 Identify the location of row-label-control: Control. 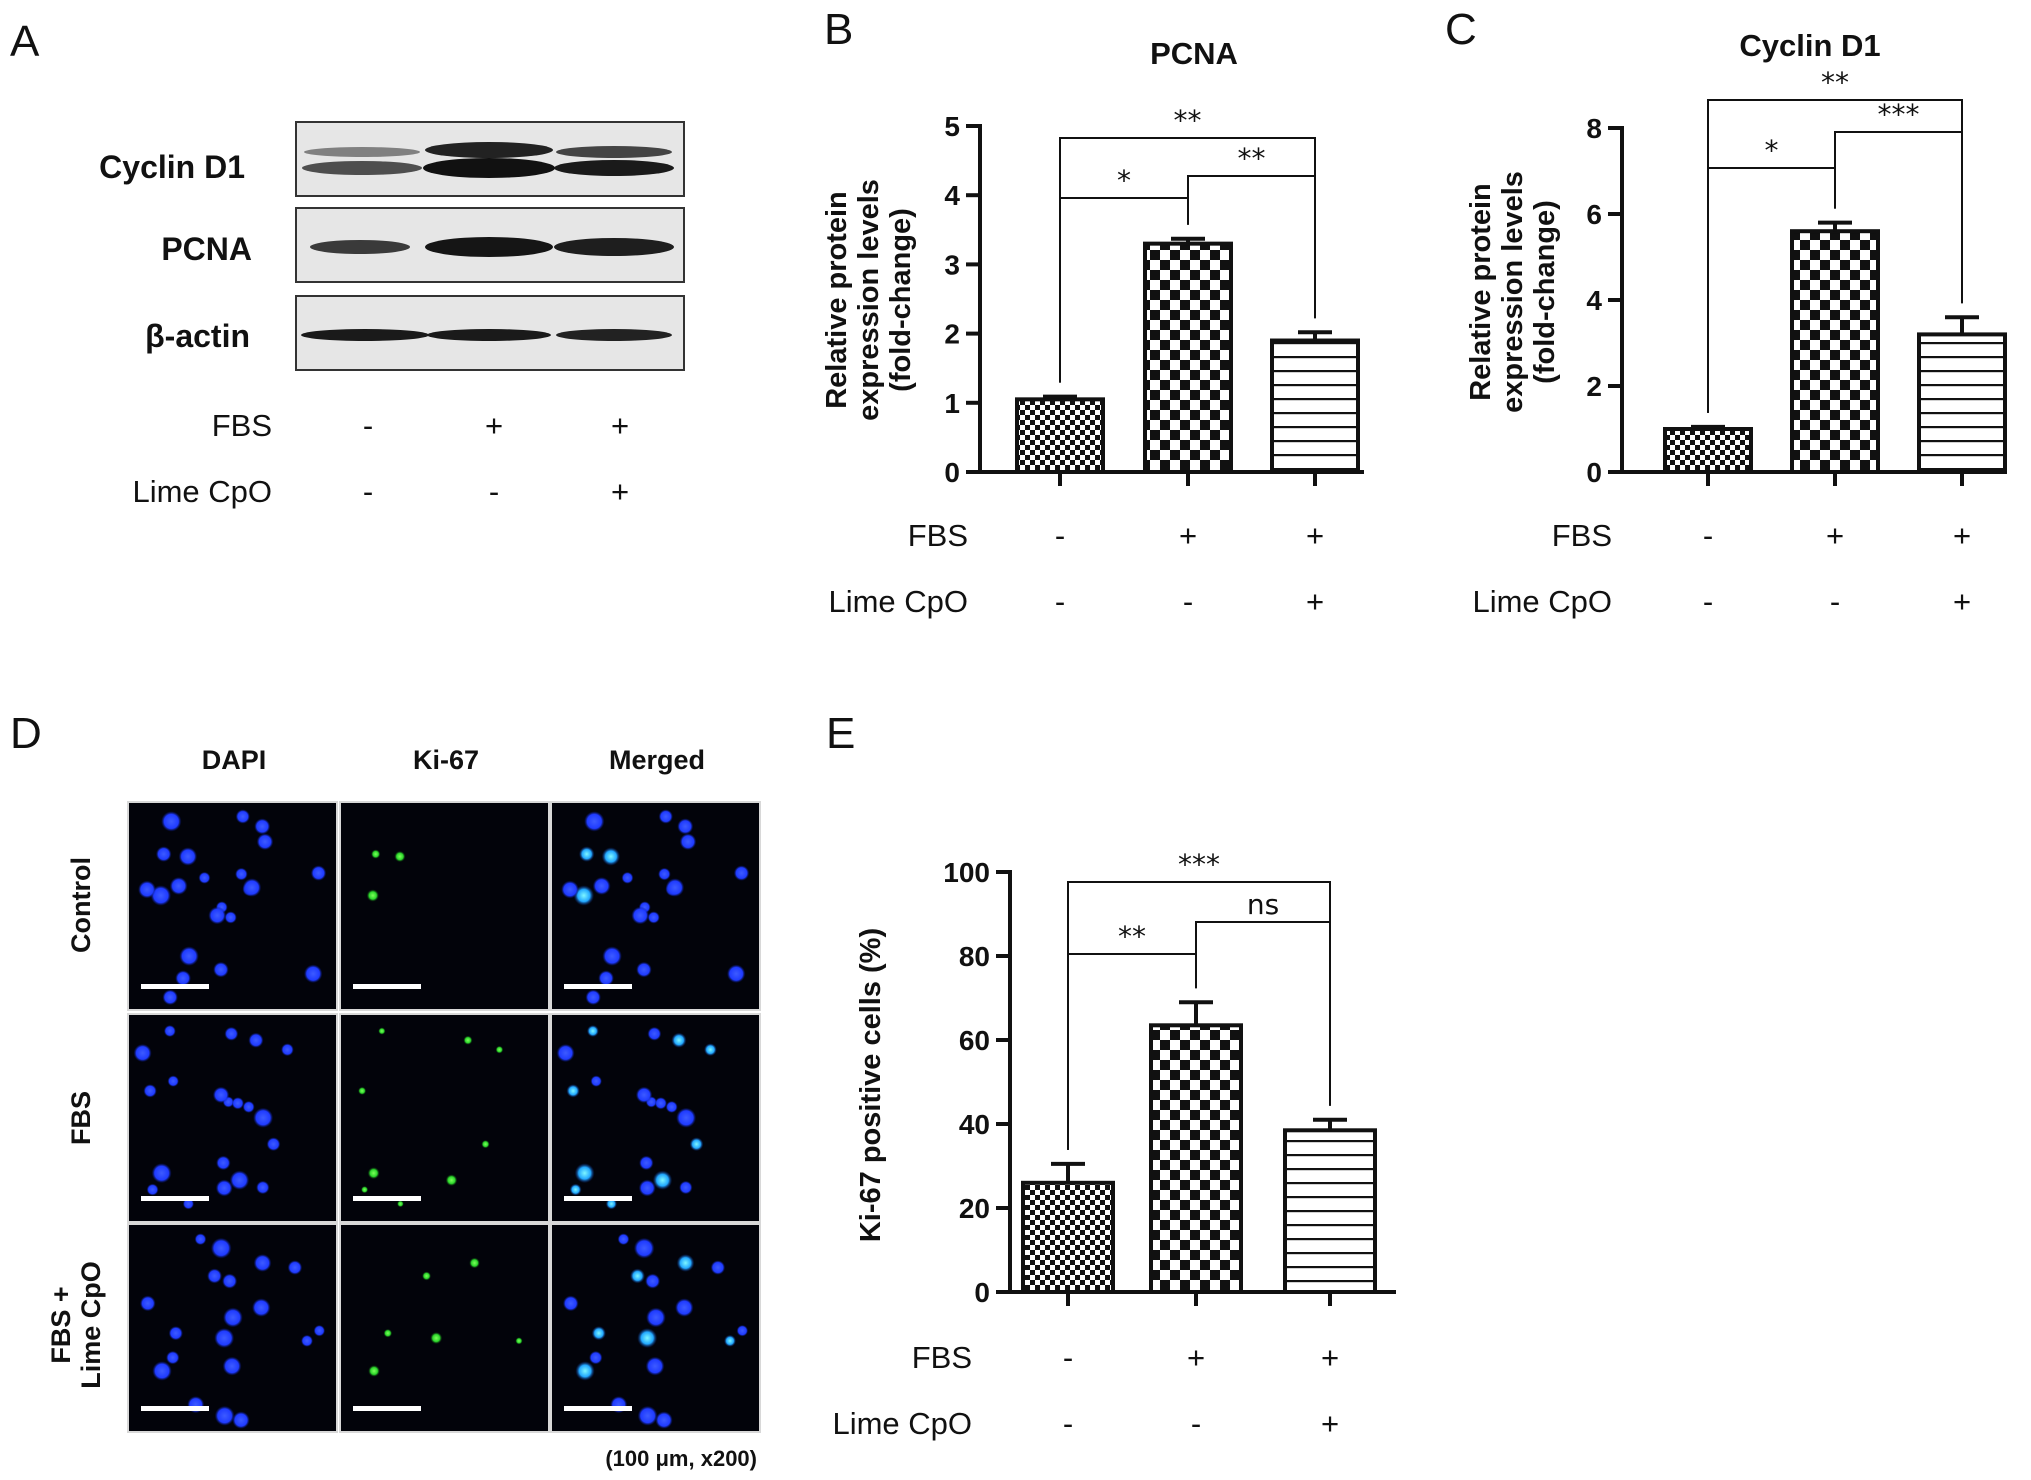
(81, 905).